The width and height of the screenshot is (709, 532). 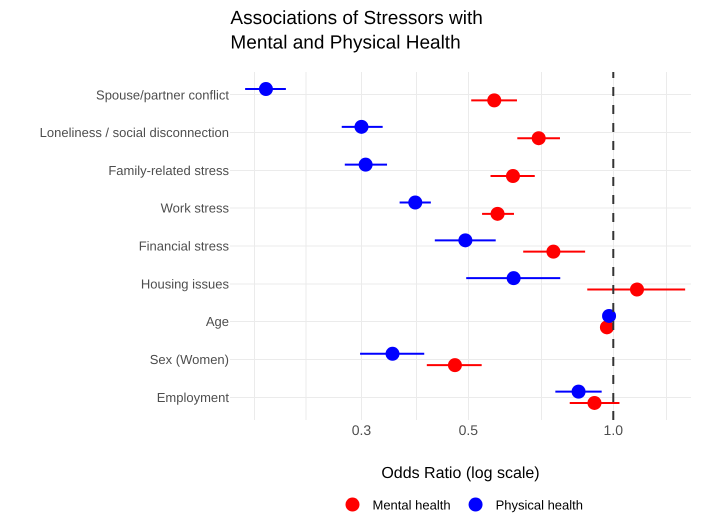 What do you see at coordinates (163, 94) in the screenshot?
I see `y-tick-label: Spouse/partner conflict` at bounding box center [163, 94].